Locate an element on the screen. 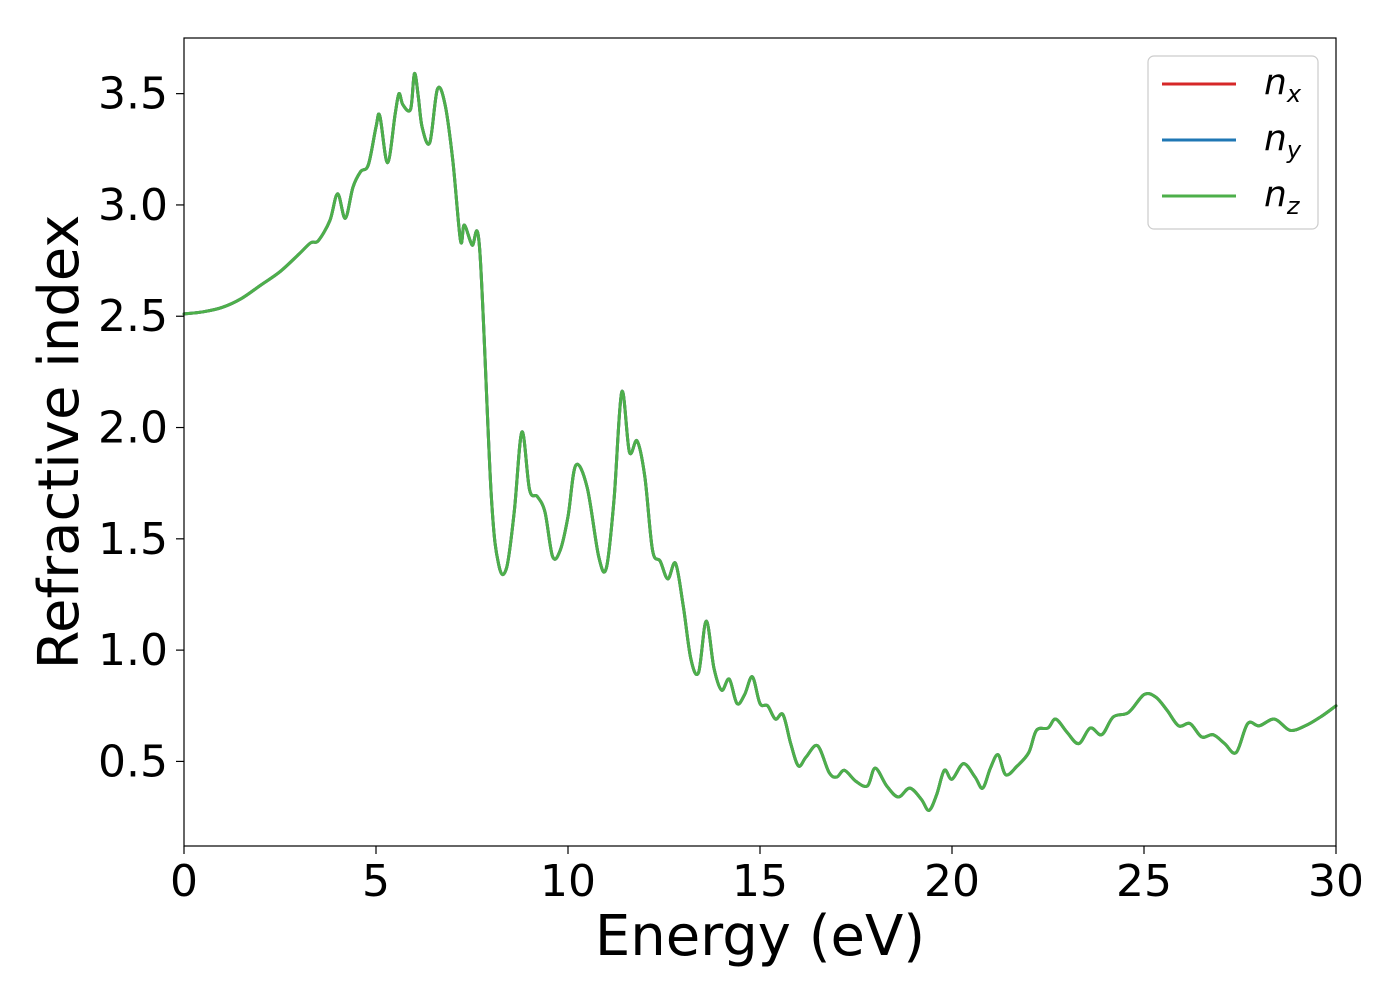 The image size is (1400, 1000). y-tick-label: 3.5 is located at coordinates (133, 94).